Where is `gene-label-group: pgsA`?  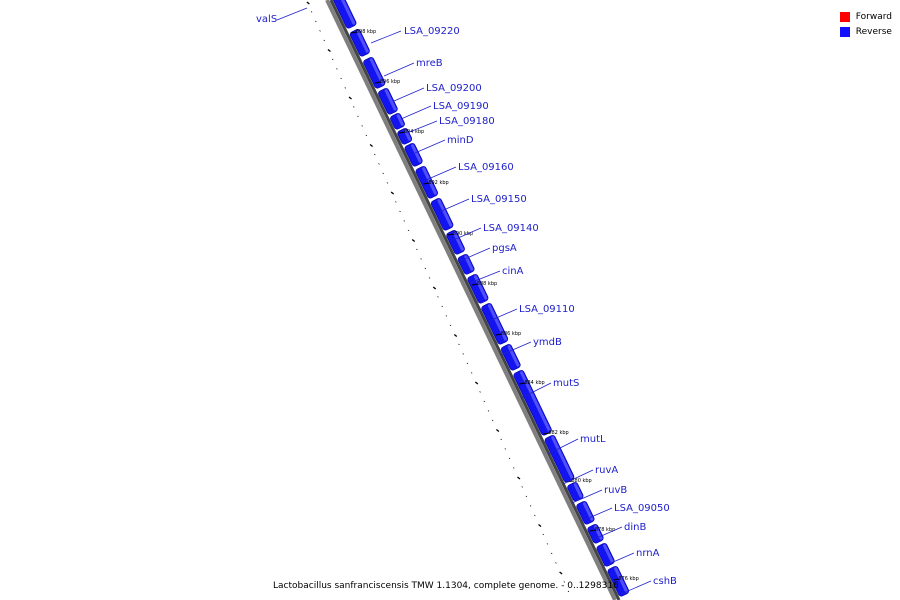 gene-label-group: pgsA is located at coordinates (488, 252).